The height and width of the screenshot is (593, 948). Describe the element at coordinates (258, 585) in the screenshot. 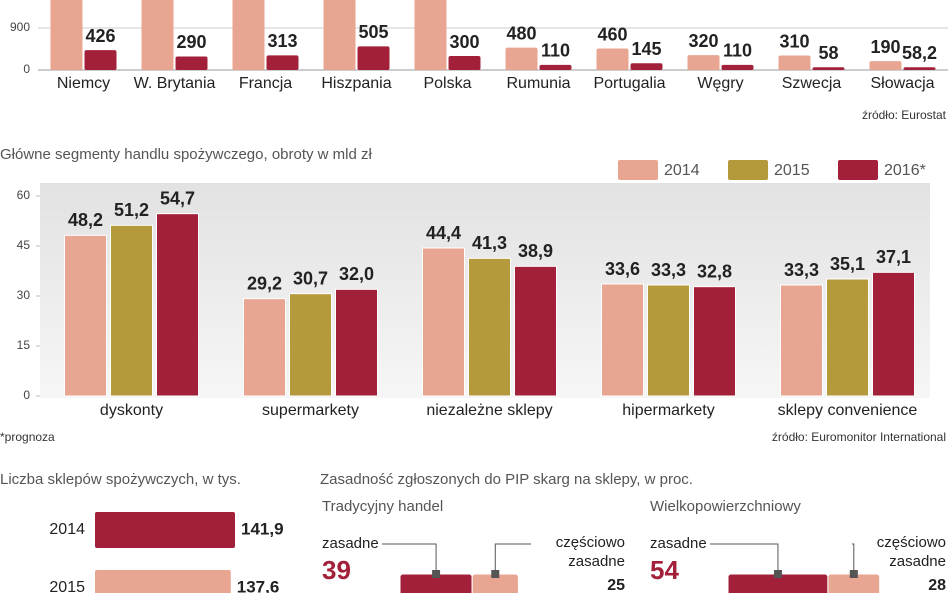

I see `value-label: 137,6` at that location.